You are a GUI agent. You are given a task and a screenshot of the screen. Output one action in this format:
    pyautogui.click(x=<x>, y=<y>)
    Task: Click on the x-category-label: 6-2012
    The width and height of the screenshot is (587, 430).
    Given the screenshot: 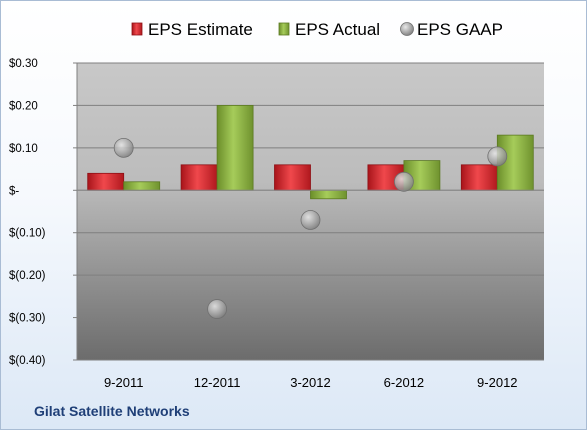 What is the action you would take?
    pyautogui.click(x=404, y=382)
    